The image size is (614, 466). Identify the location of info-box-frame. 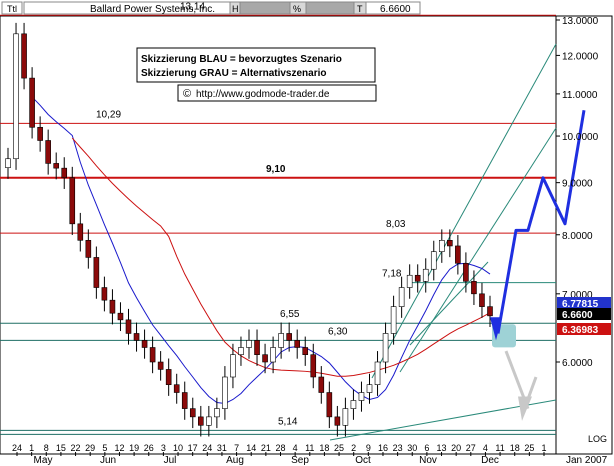
(256, 65).